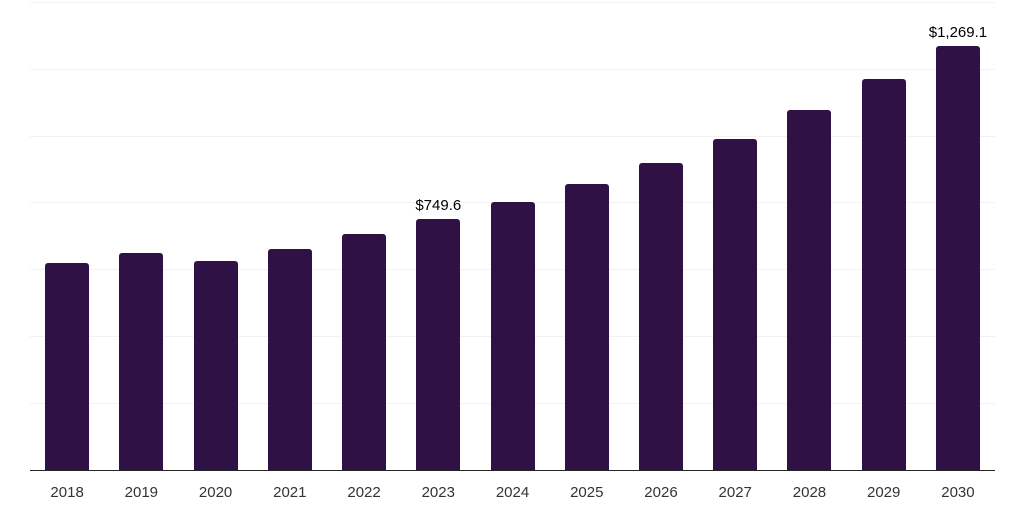 This screenshot has width=1024, height=512. What do you see at coordinates (884, 492) in the screenshot?
I see `x-tick-2029: 2029` at bounding box center [884, 492].